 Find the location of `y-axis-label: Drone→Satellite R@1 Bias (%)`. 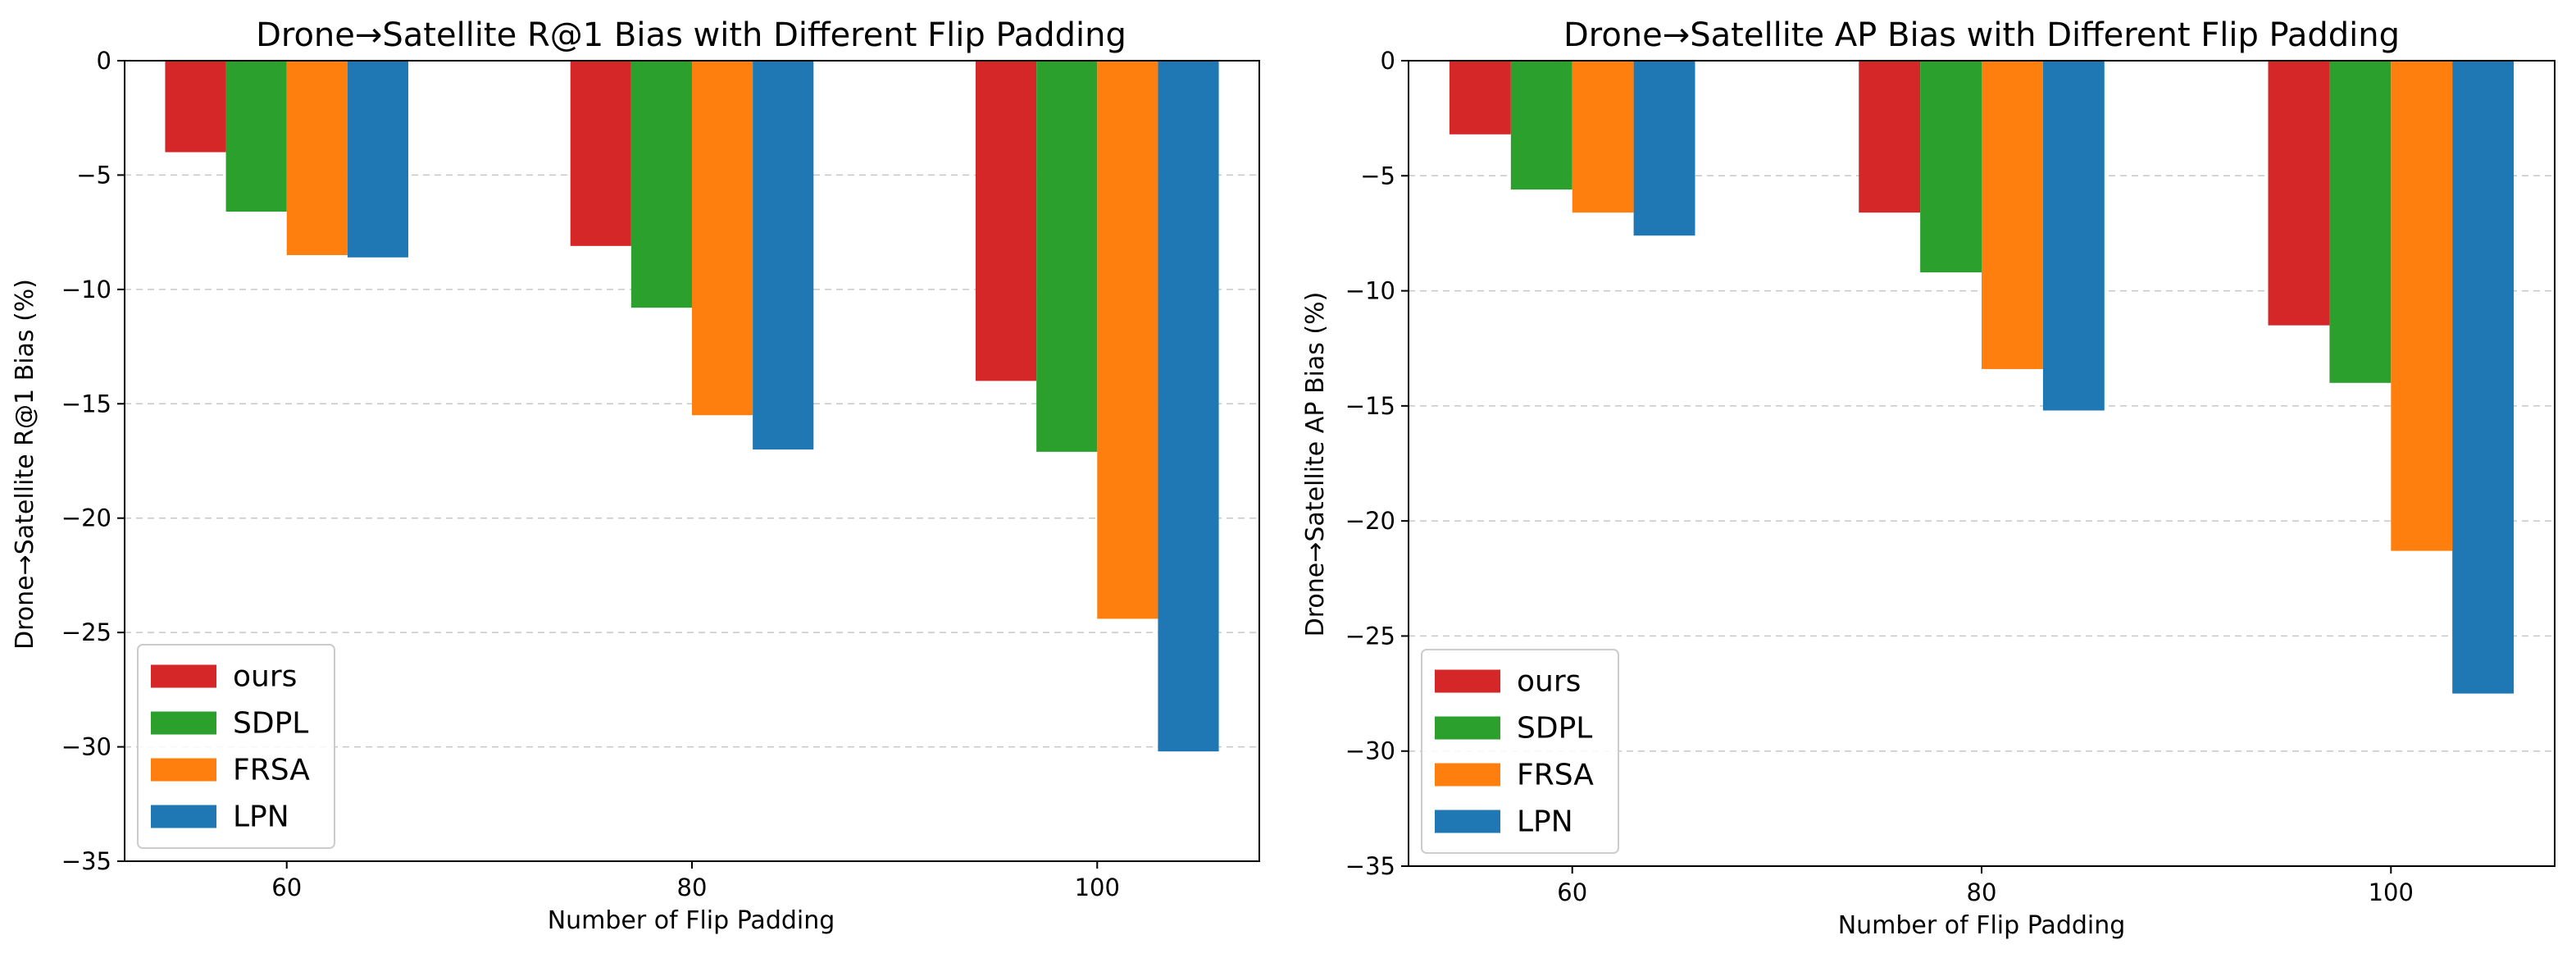

y-axis-label: Drone→Satellite R@1 Bias (%) is located at coordinates (25, 464).